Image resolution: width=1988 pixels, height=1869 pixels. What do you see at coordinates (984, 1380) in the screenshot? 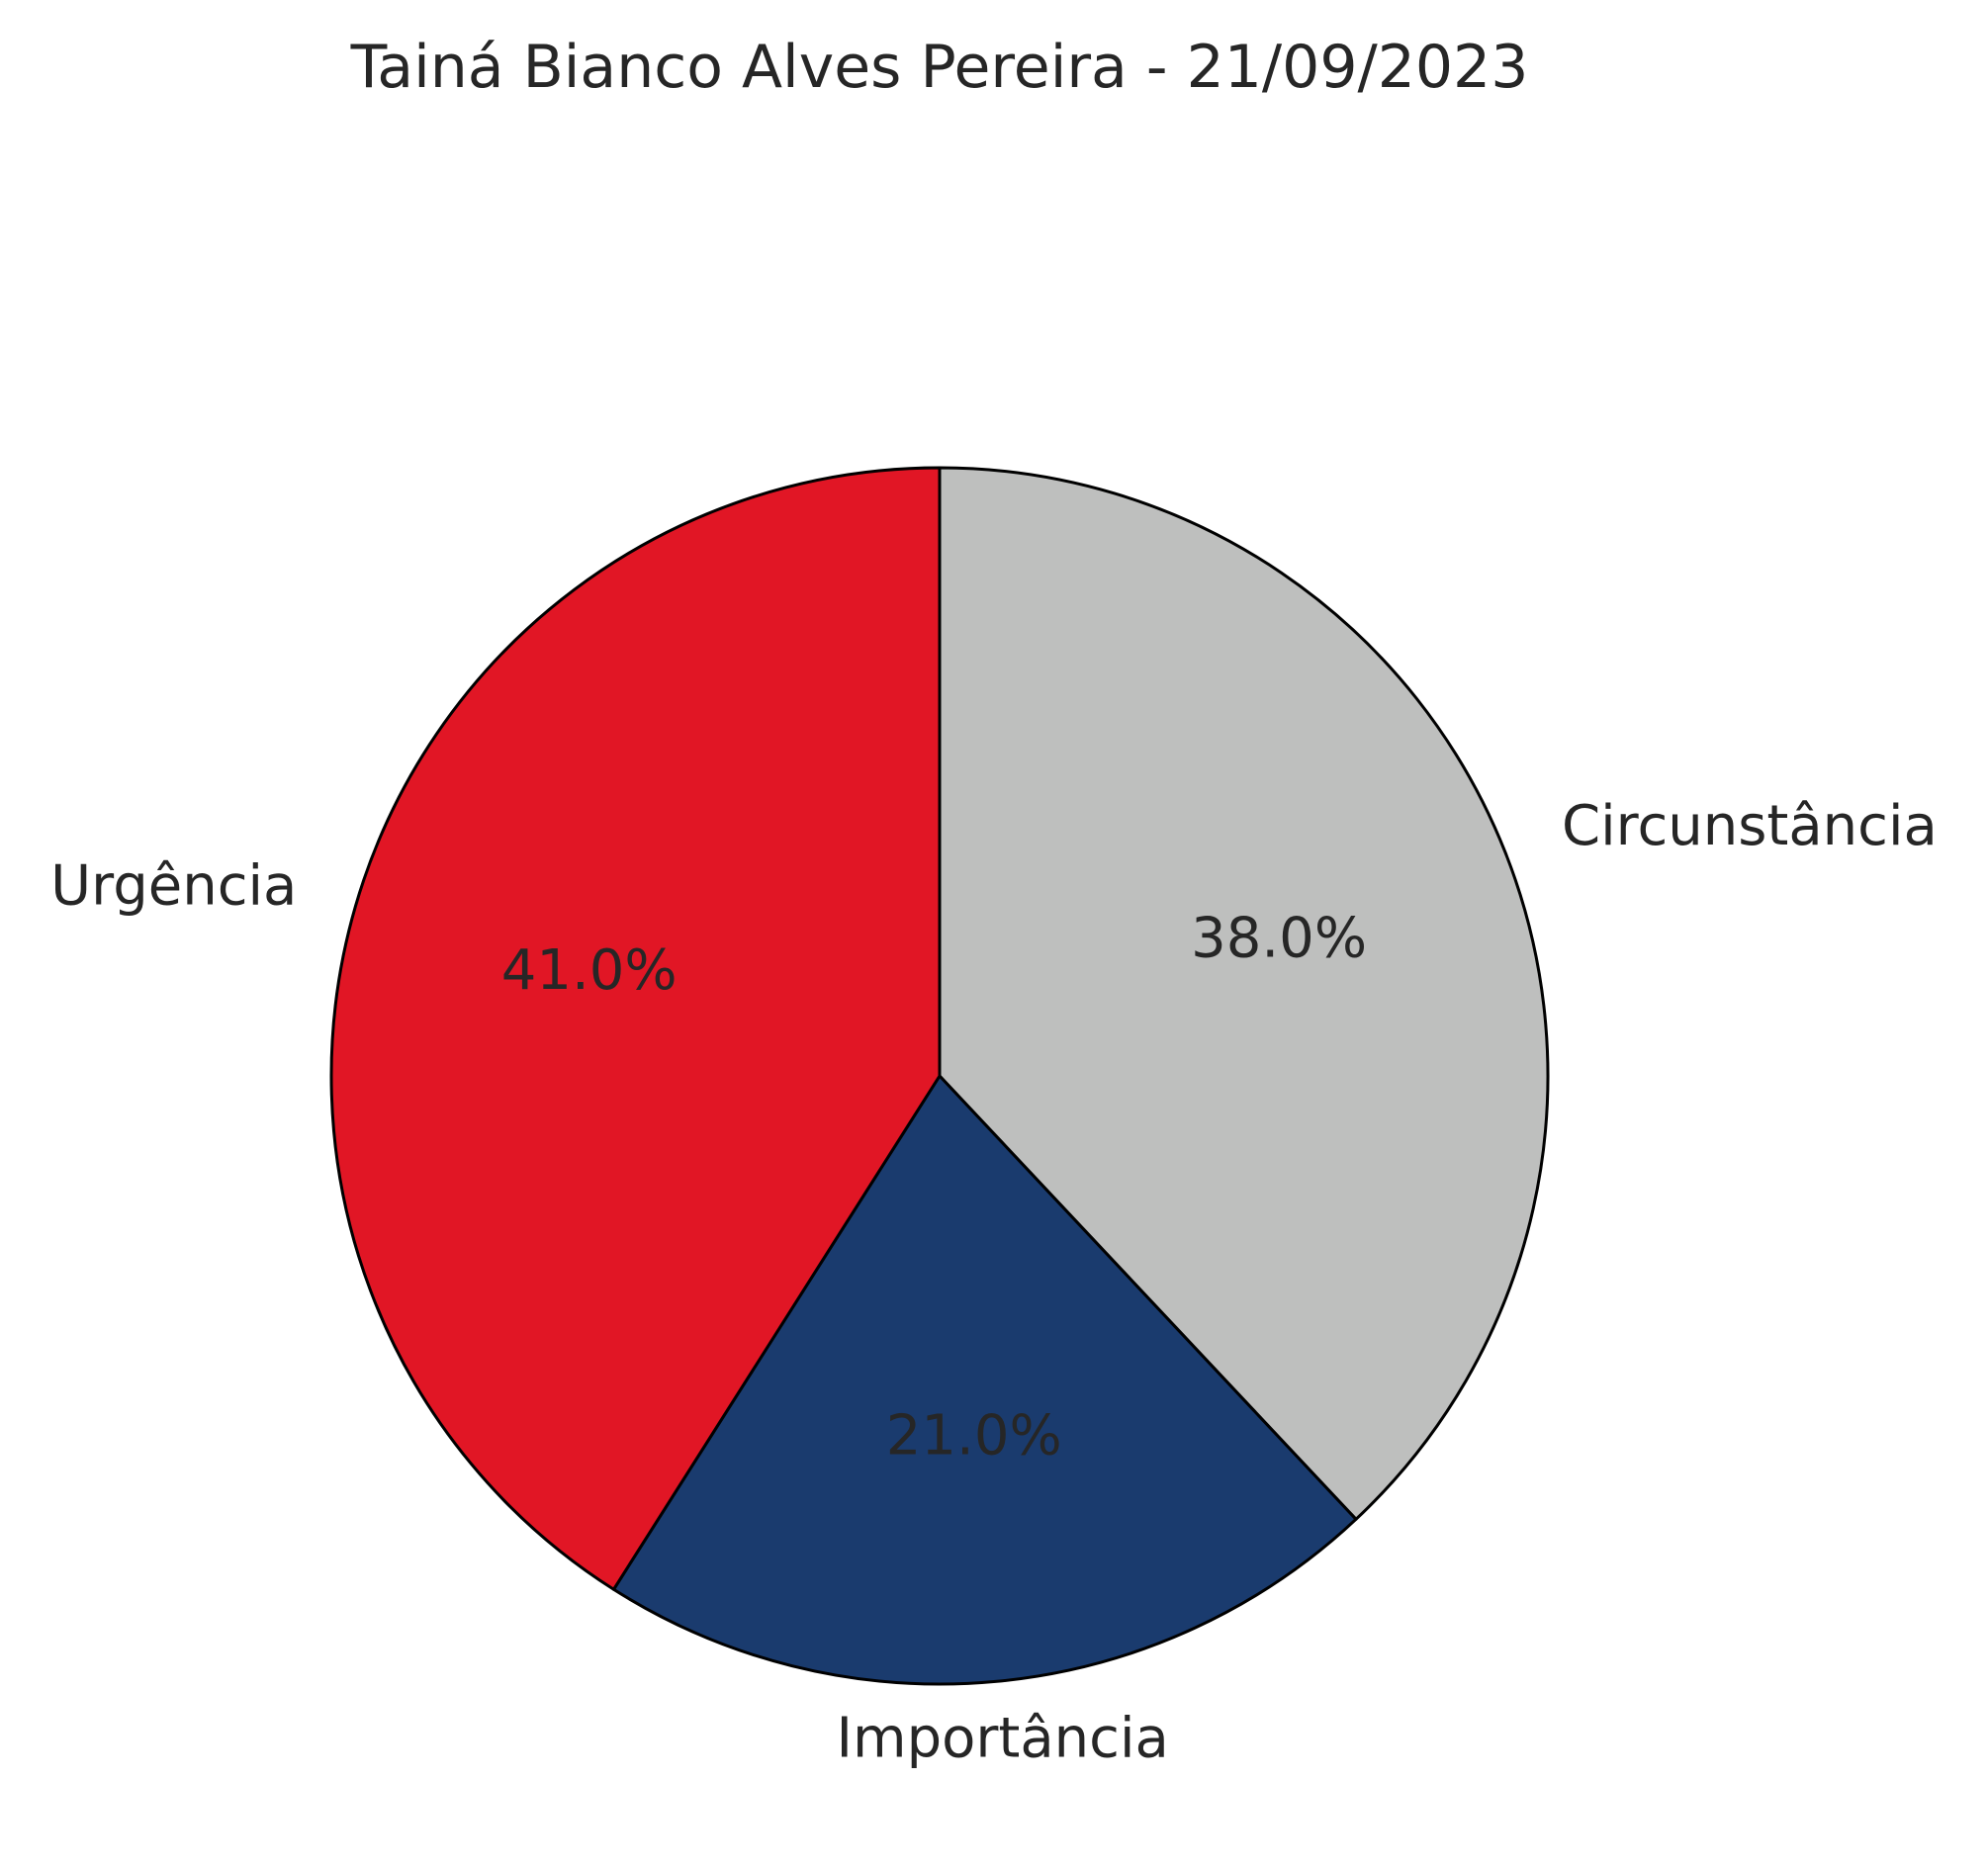
I see `pie-slice-importancia` at bounding box center [984, 1380].